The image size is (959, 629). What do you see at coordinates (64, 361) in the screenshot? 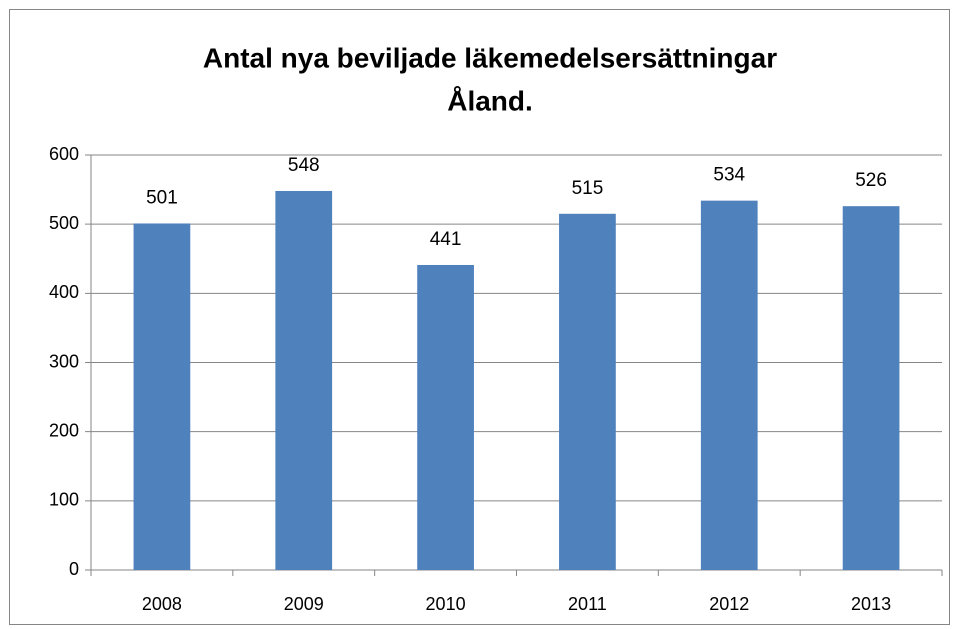
I see `y-tick-label: 300` at bounding box center [64, 361].